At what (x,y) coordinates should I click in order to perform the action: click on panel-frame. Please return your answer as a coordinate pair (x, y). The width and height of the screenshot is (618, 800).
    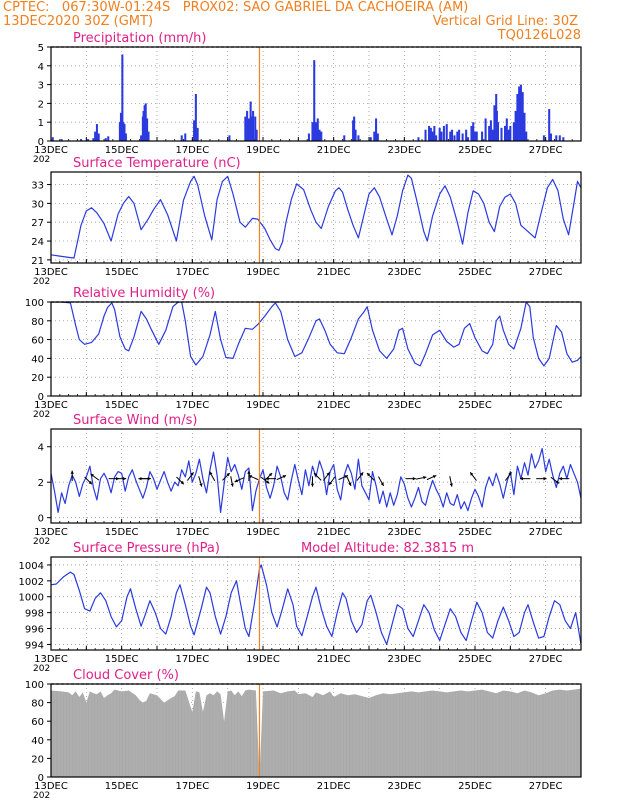
    Looking at the image, I should click on (316, 476).